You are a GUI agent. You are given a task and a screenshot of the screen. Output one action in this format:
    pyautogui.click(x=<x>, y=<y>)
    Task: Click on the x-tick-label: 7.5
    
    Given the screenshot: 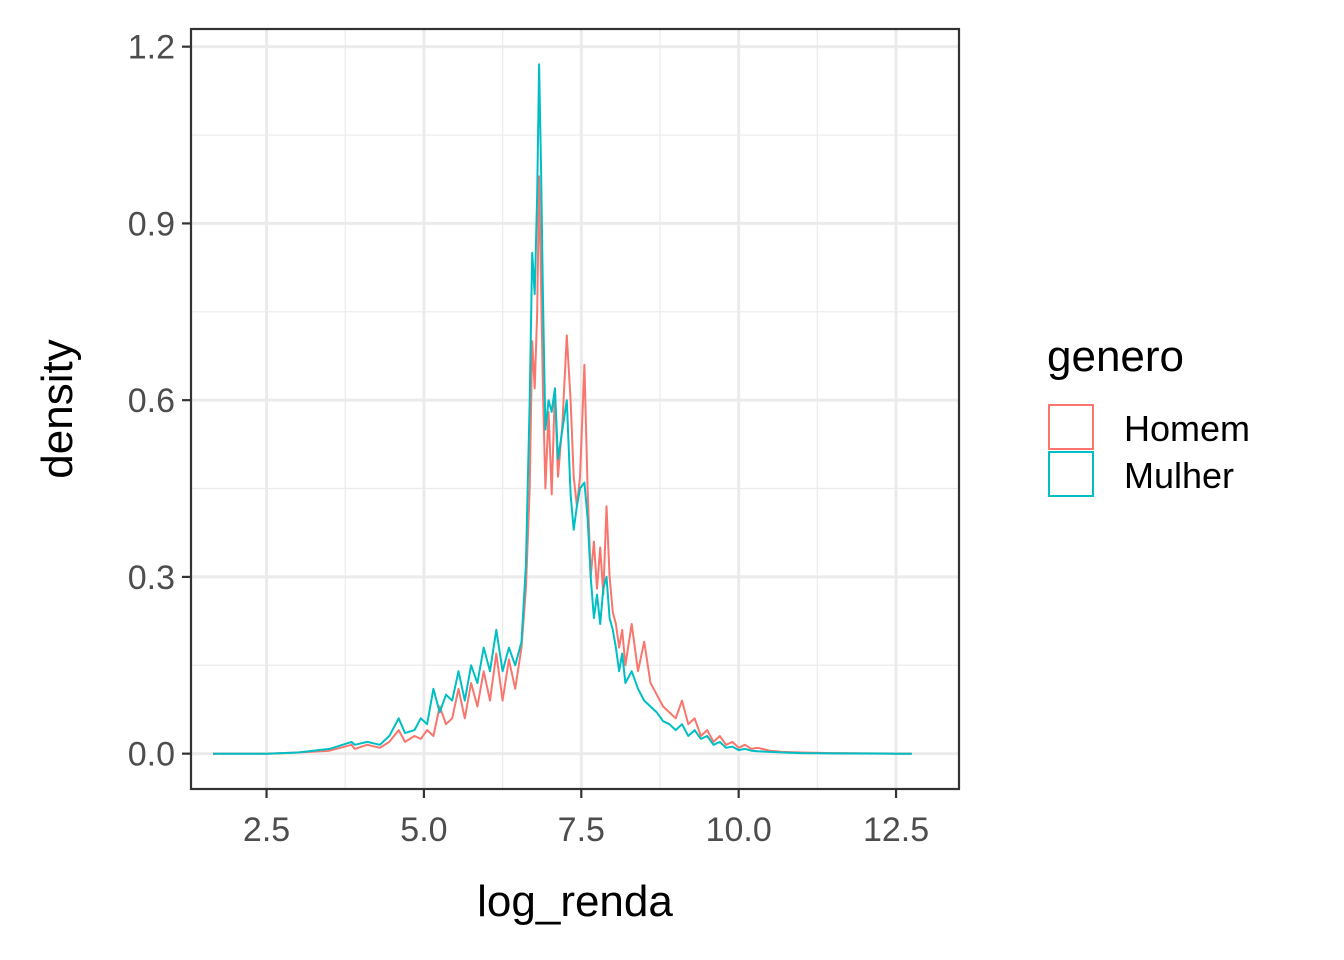 What is the action you would take?
    pyautogui.click(x=581, y=830)
    